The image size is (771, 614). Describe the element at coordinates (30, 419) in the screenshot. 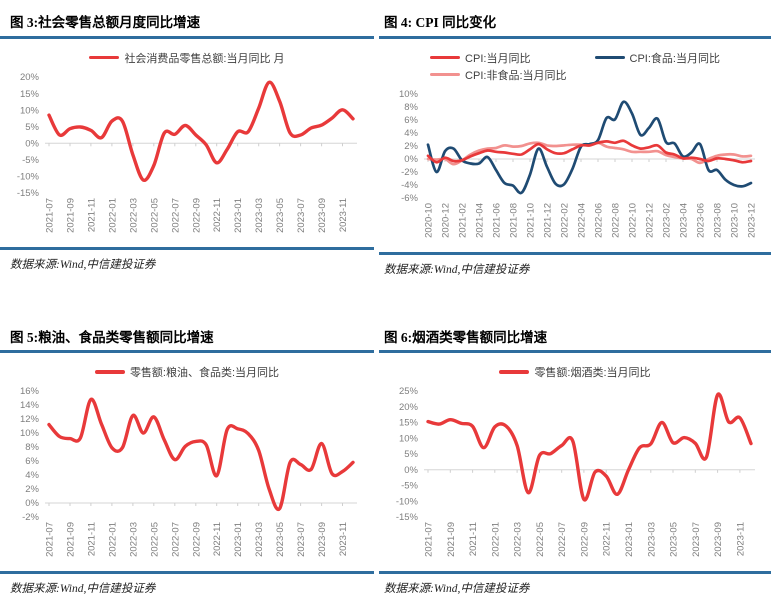

I see `svg-text: 12%` at that location.